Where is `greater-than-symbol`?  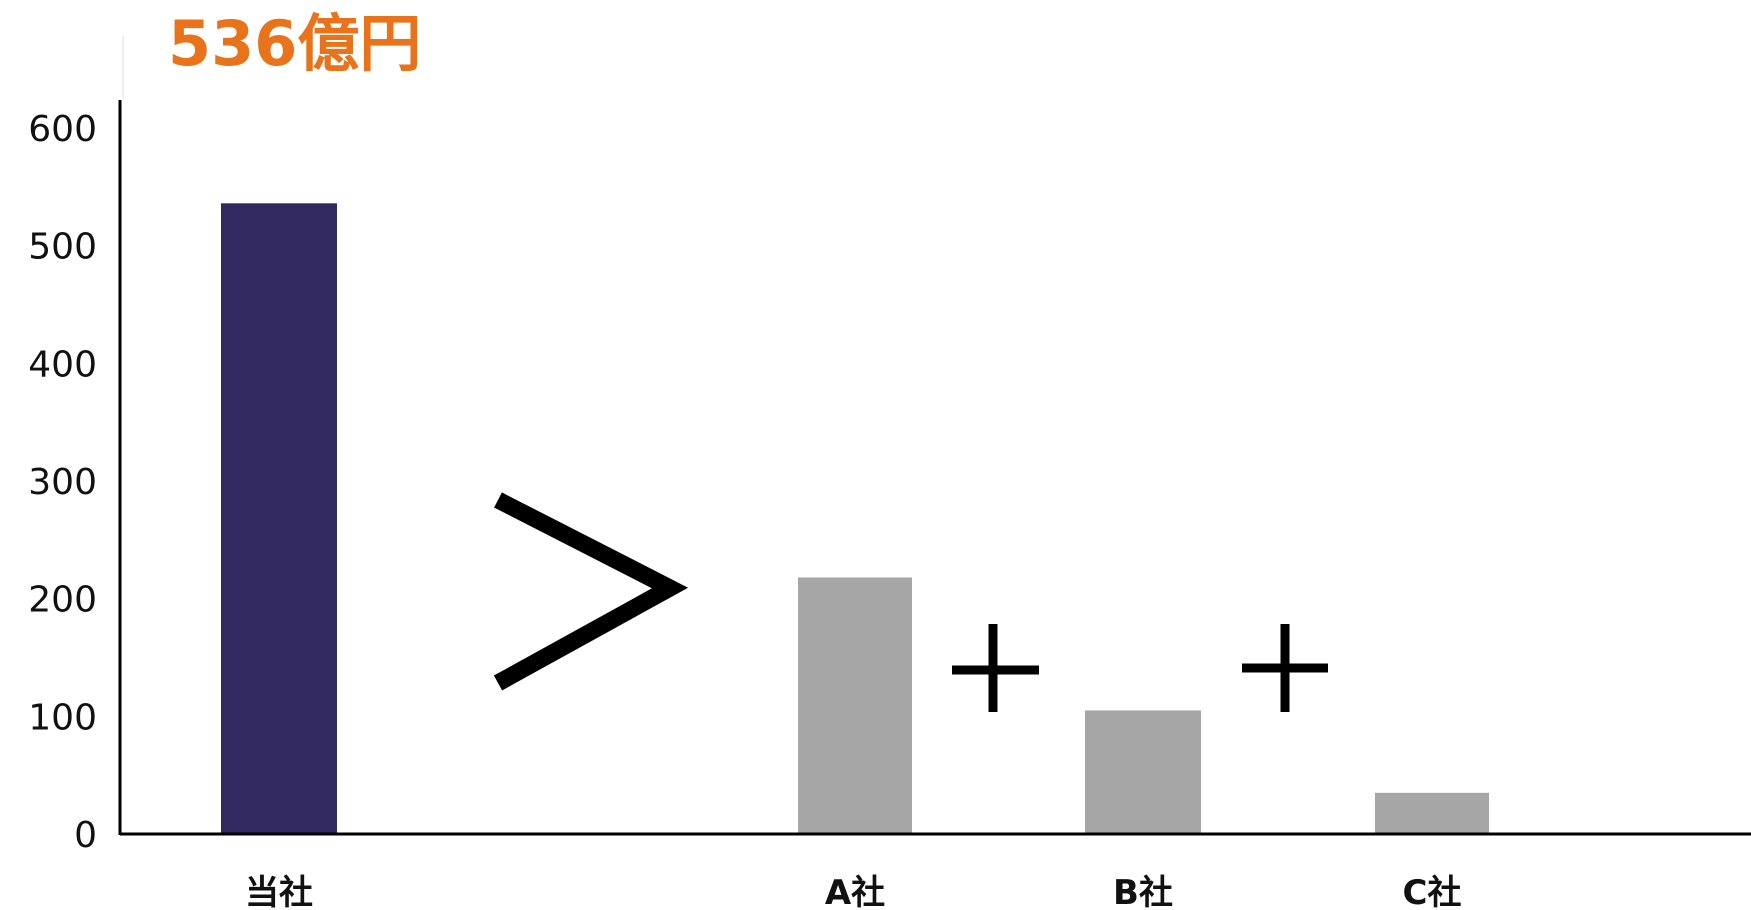
greater-than-symbol is located at coordinates (591, 591).